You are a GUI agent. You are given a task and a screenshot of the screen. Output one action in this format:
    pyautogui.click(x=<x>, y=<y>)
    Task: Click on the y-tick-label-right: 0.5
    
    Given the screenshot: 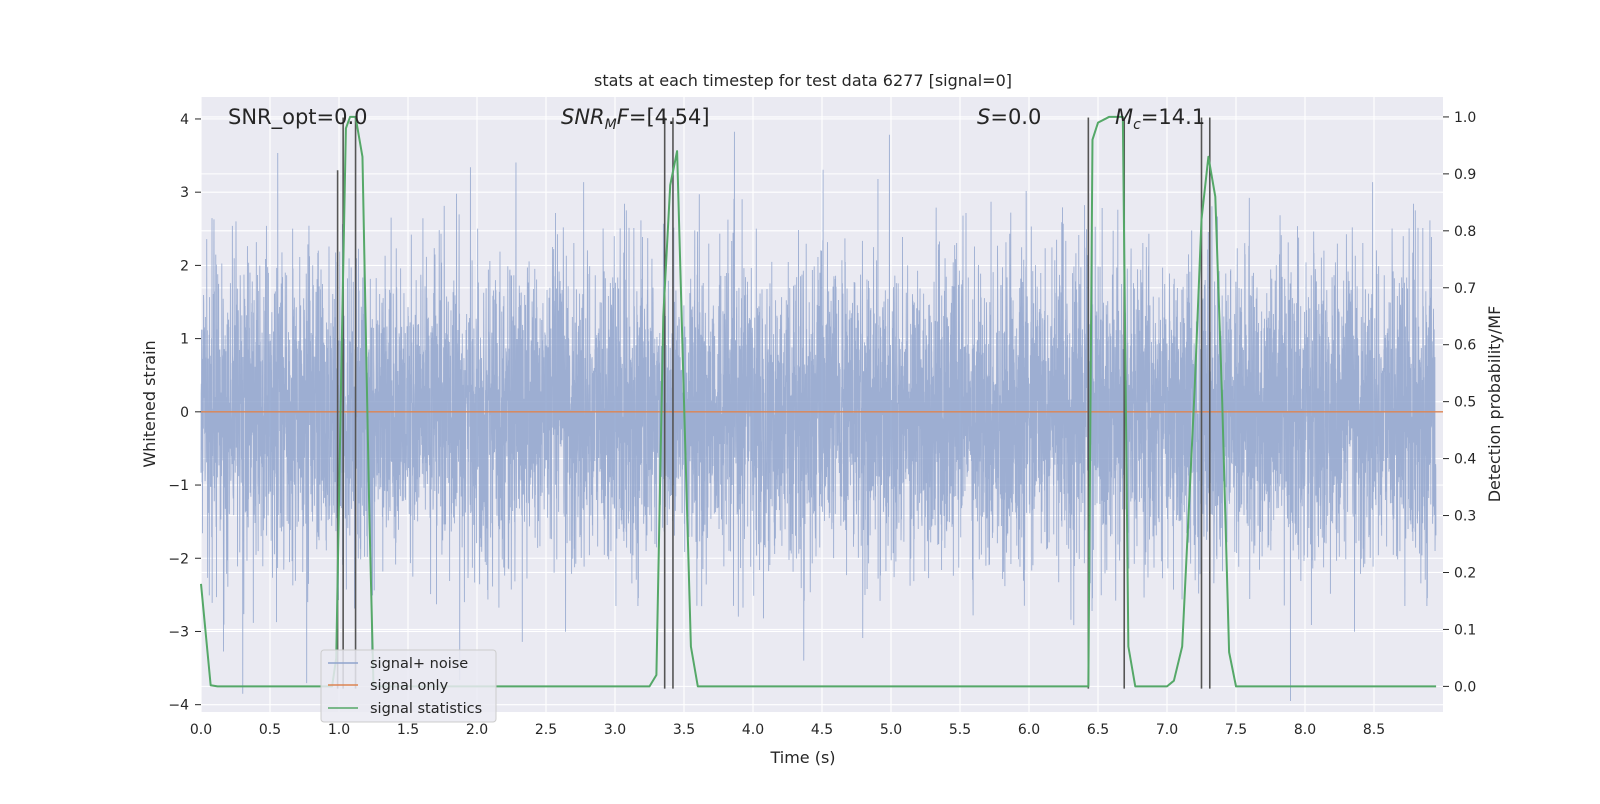 What is the action you would take?
    pyautogui.click(x=1465, y=403)
    